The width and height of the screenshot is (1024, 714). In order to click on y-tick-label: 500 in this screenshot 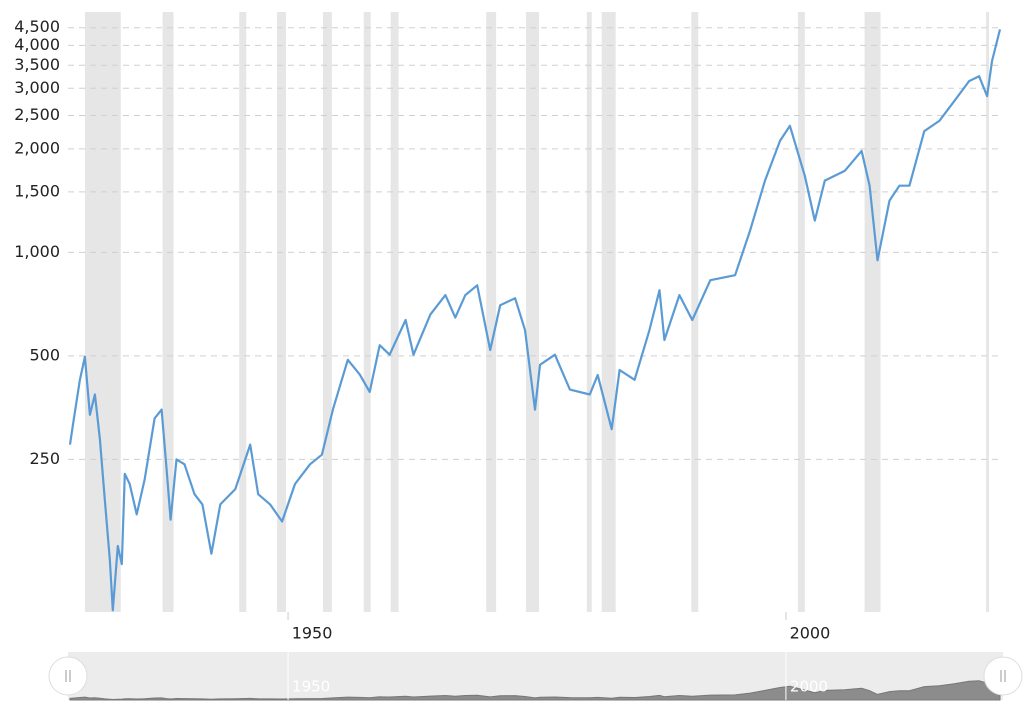, I will do `click(44, 354)`.